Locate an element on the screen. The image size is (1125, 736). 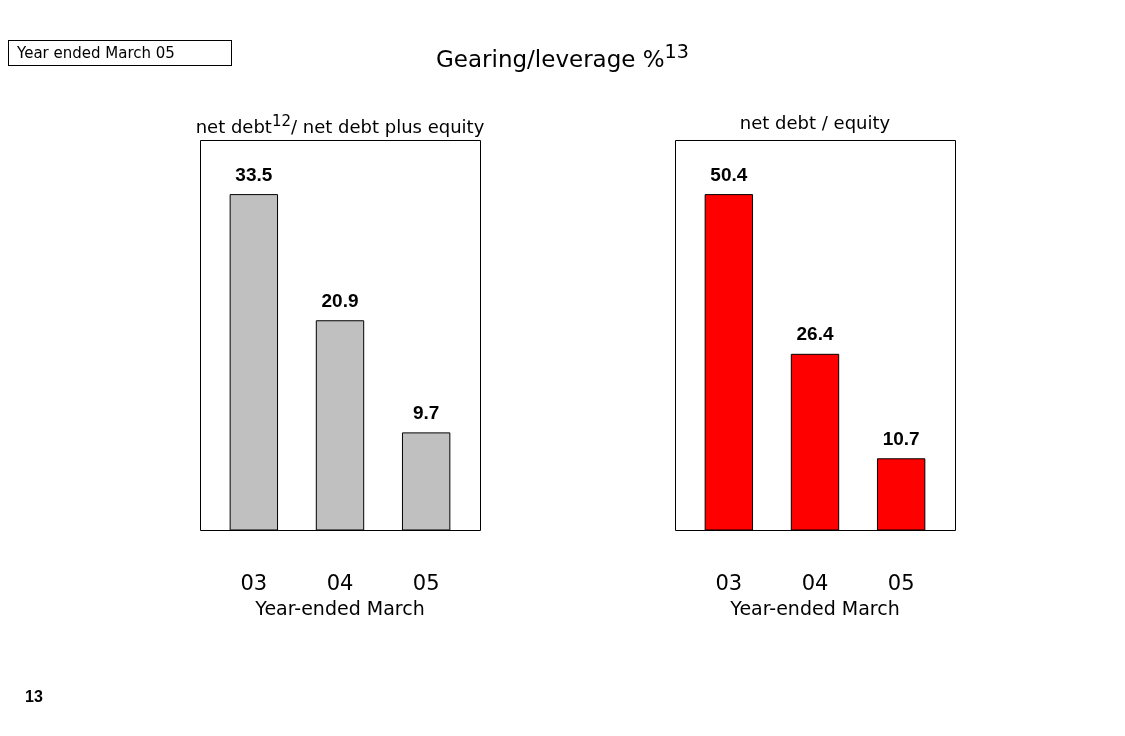
data-label: 9.7 is located at coordinates (426, 412).